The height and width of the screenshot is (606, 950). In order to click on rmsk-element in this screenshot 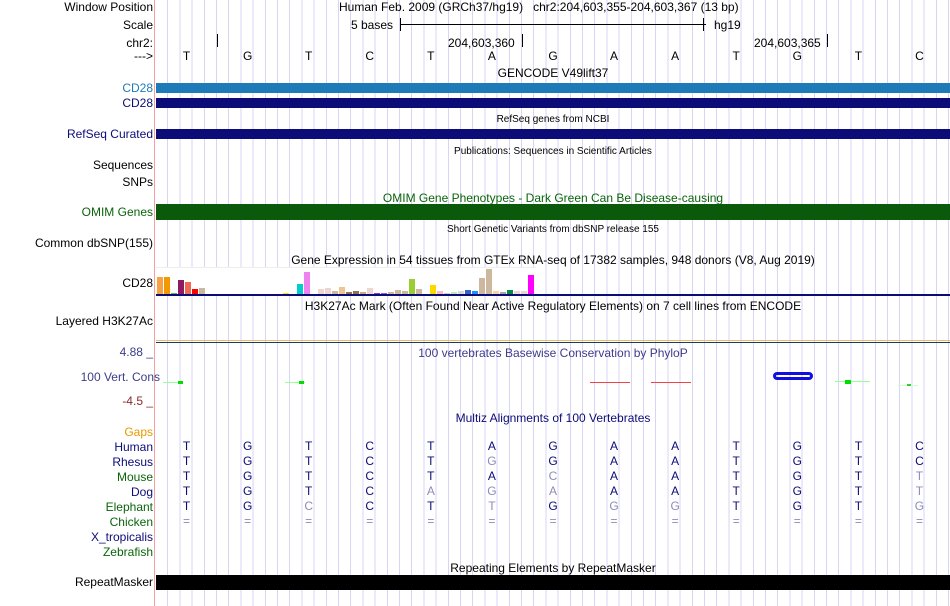, I will do `click(553, 582)`.